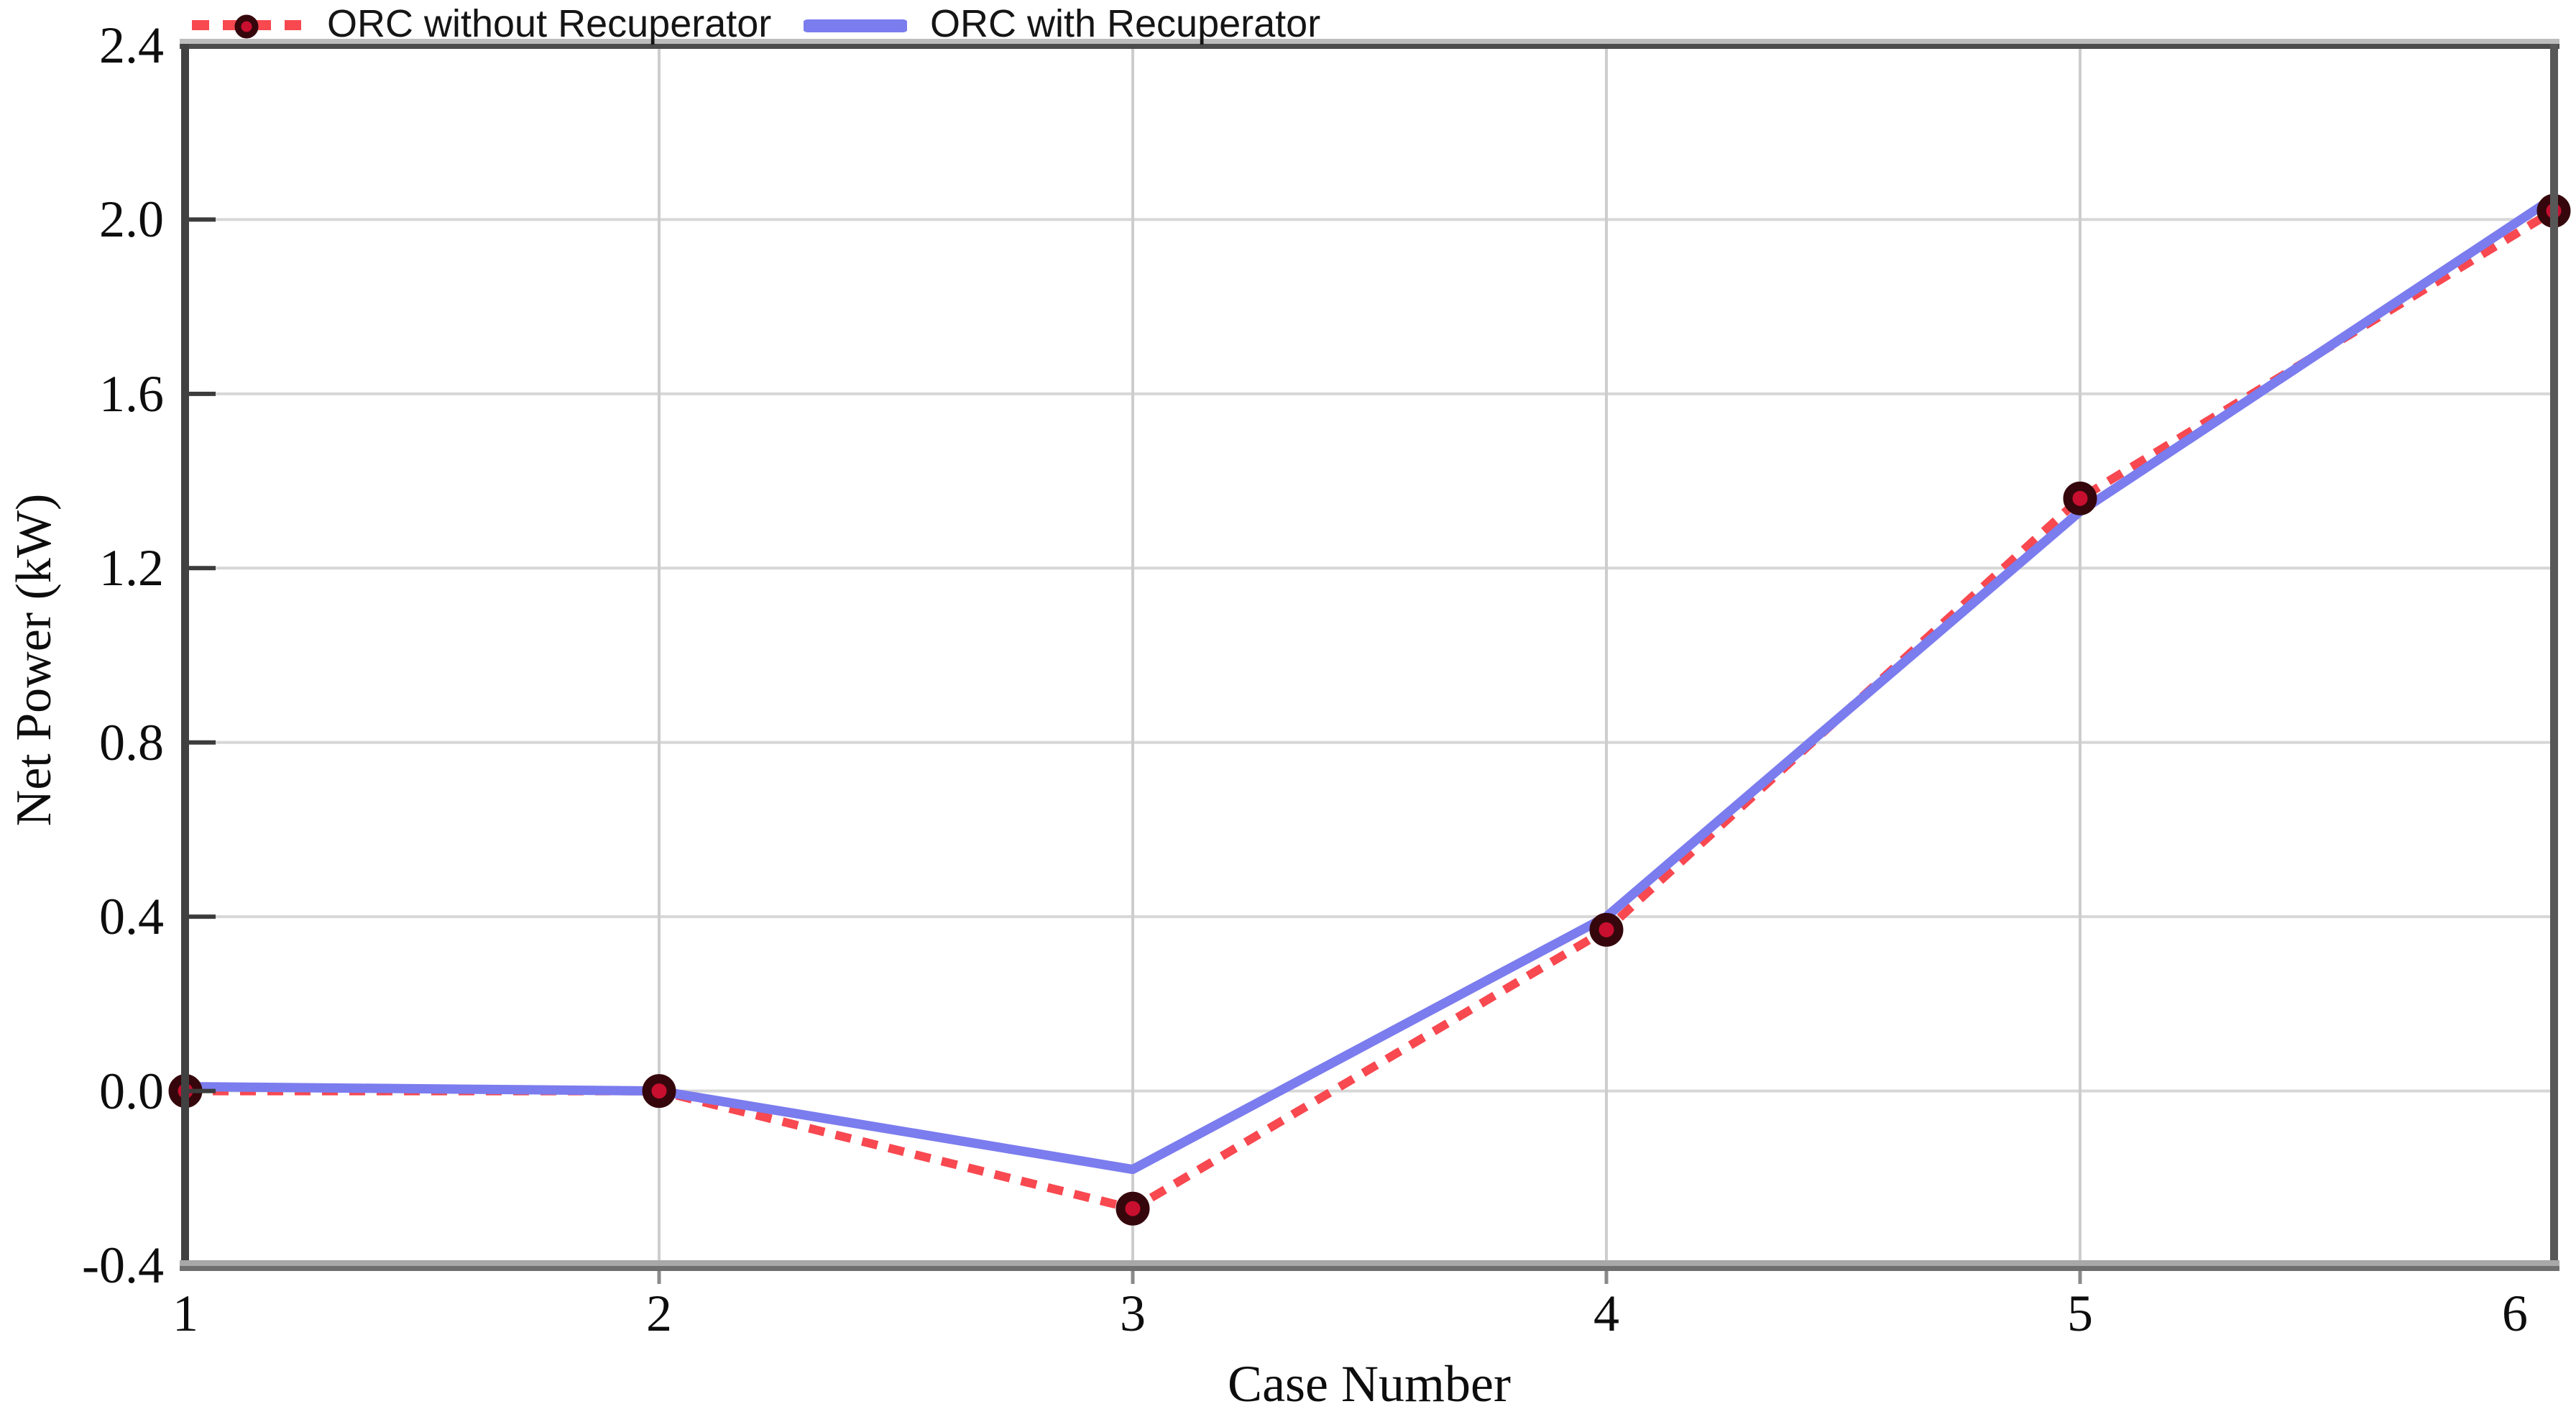  I want to click on y-tick-label: 2.0, so click(131, 220).